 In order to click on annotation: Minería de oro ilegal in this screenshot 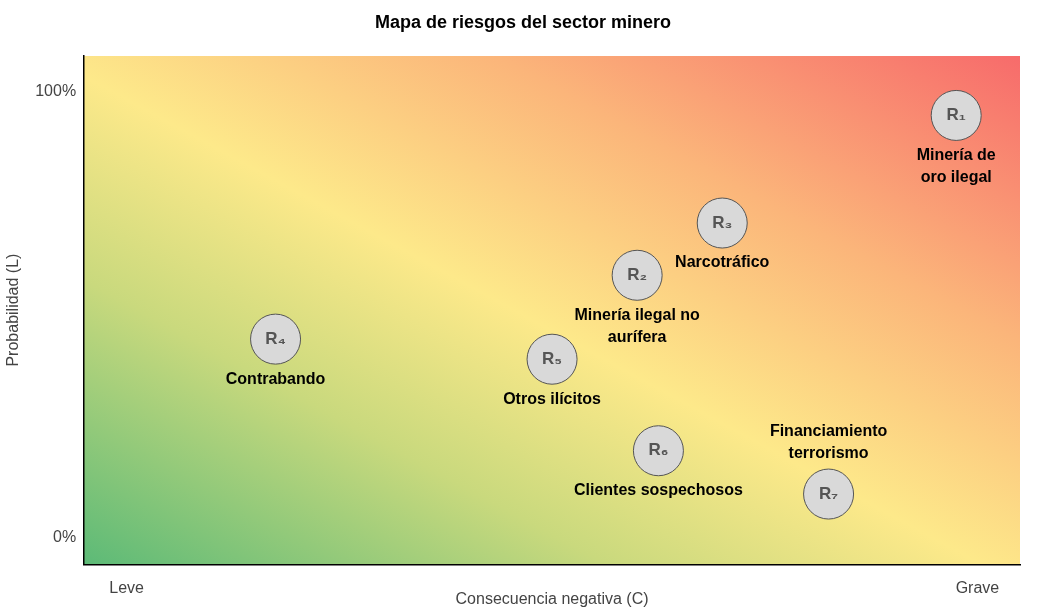, I will do `click(956, 165)`.